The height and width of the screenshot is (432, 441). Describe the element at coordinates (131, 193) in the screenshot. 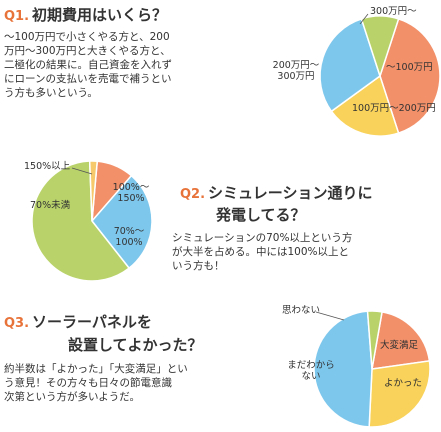

I see `pie2-label-100-150: 100%～150%` at that location.